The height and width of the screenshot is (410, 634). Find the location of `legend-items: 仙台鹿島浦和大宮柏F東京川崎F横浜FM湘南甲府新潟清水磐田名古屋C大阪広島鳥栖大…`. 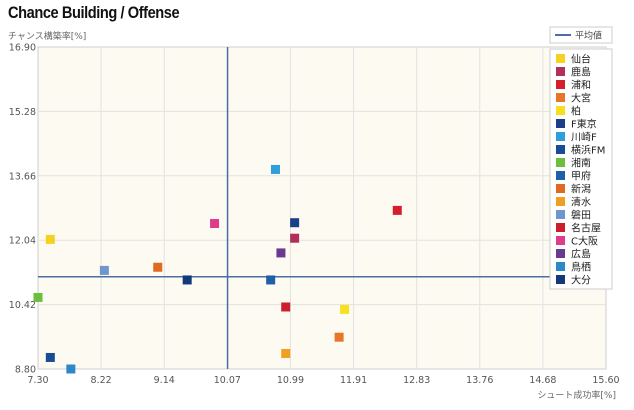

legend-items: 仙台鹿島浦和大宮柏F東京川崎F横浜FM湘南甲府新潟清水磐田名古屋C大阪広島鳥栖大… is located at coordinates (580, 170).